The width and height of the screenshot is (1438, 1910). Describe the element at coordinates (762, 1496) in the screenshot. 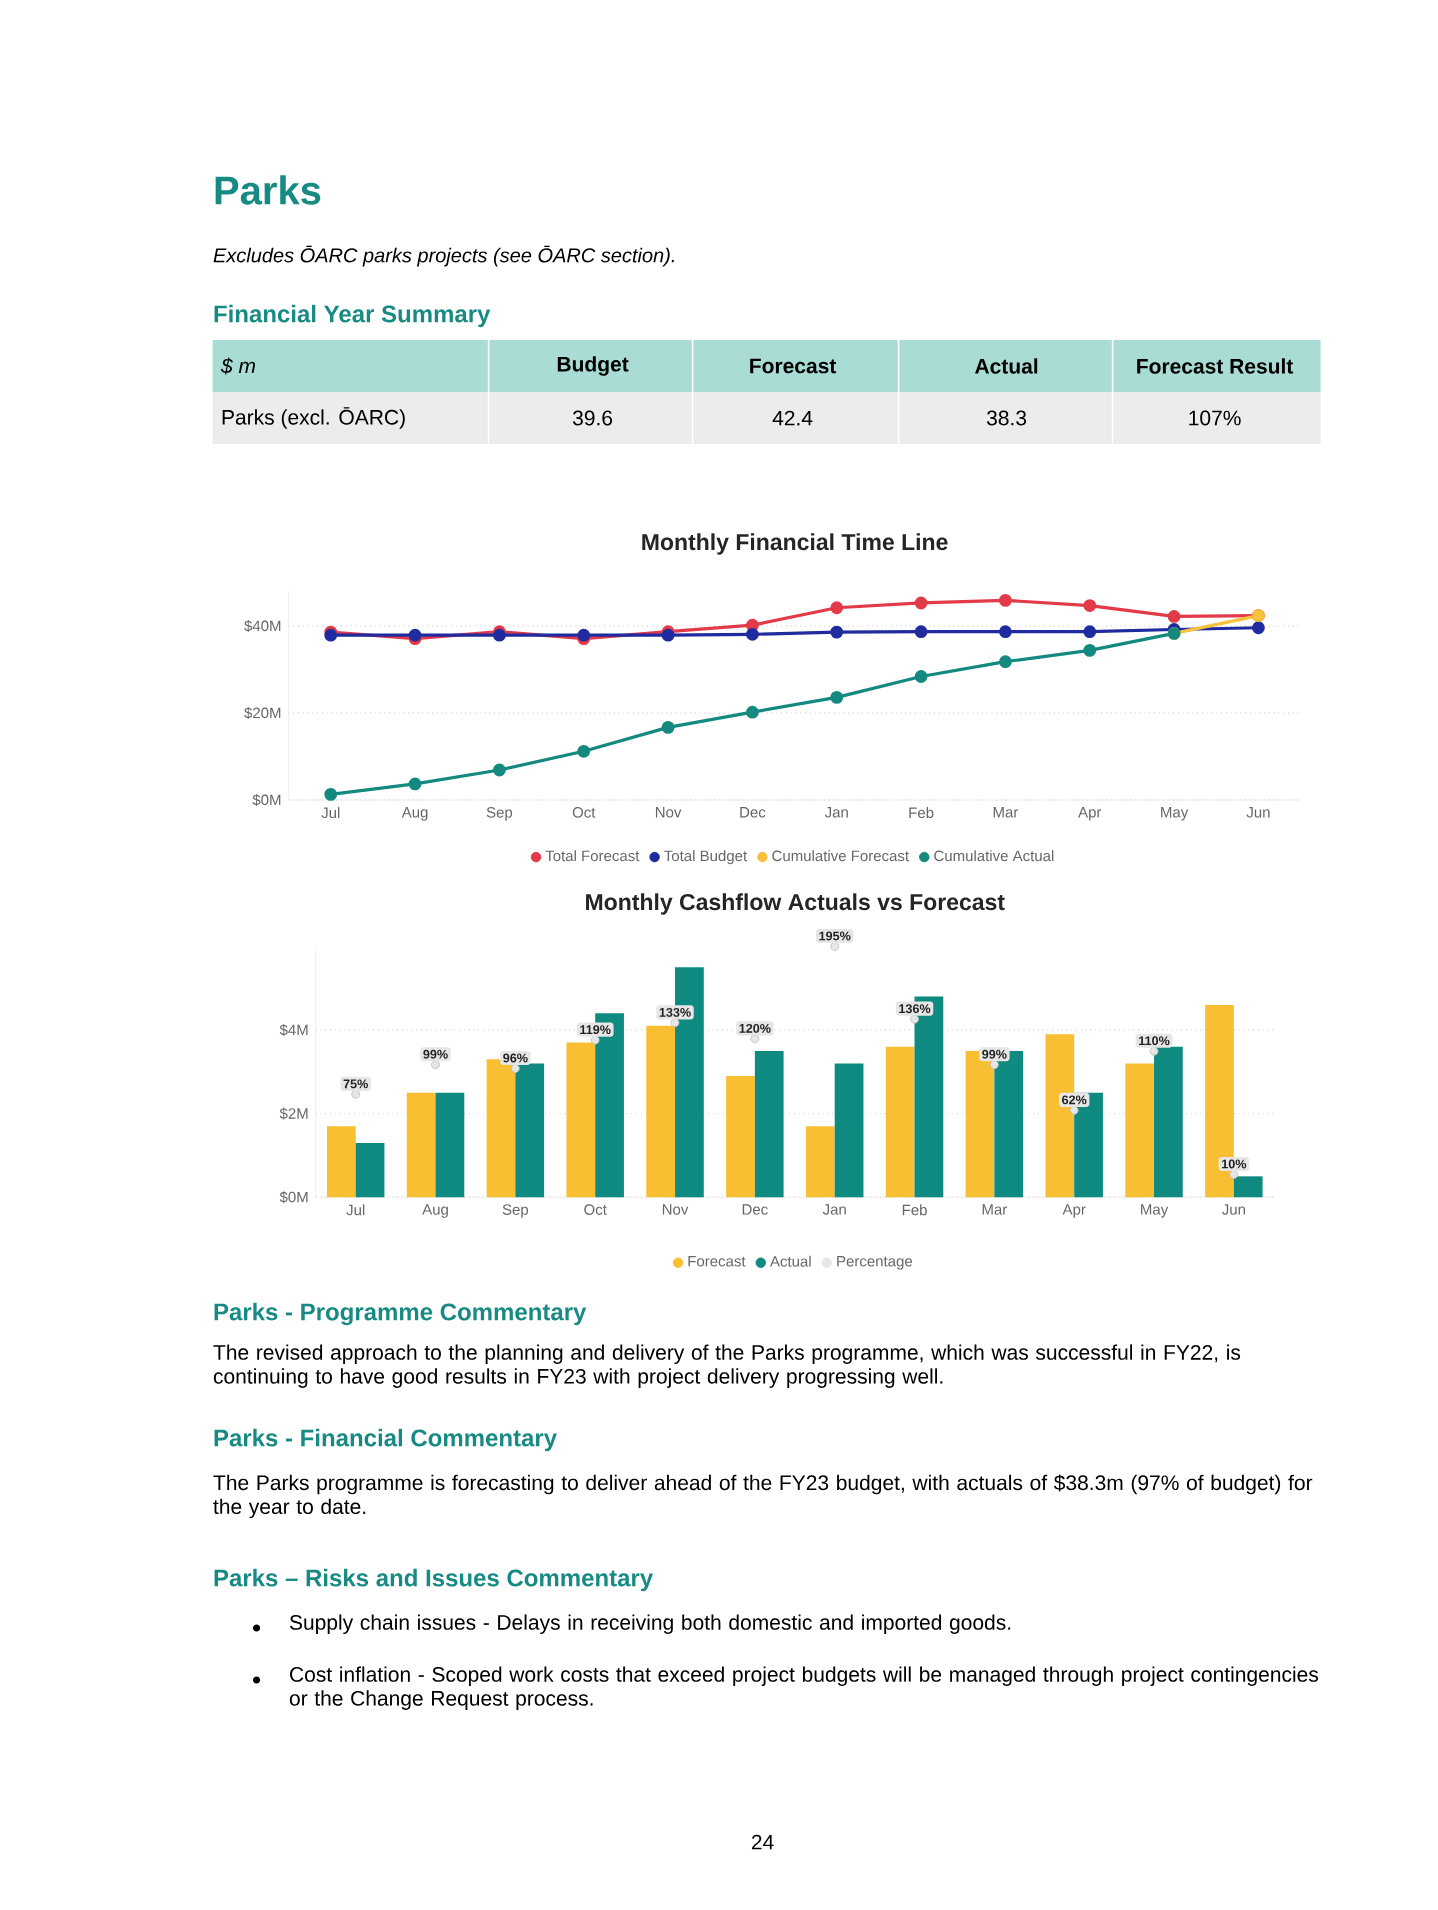

I see `text: The Parks programme is forecasting to deliver ahead of the FY23 budget, with actuals of $38.3m (97% of budget) for the year to date.` at that location.